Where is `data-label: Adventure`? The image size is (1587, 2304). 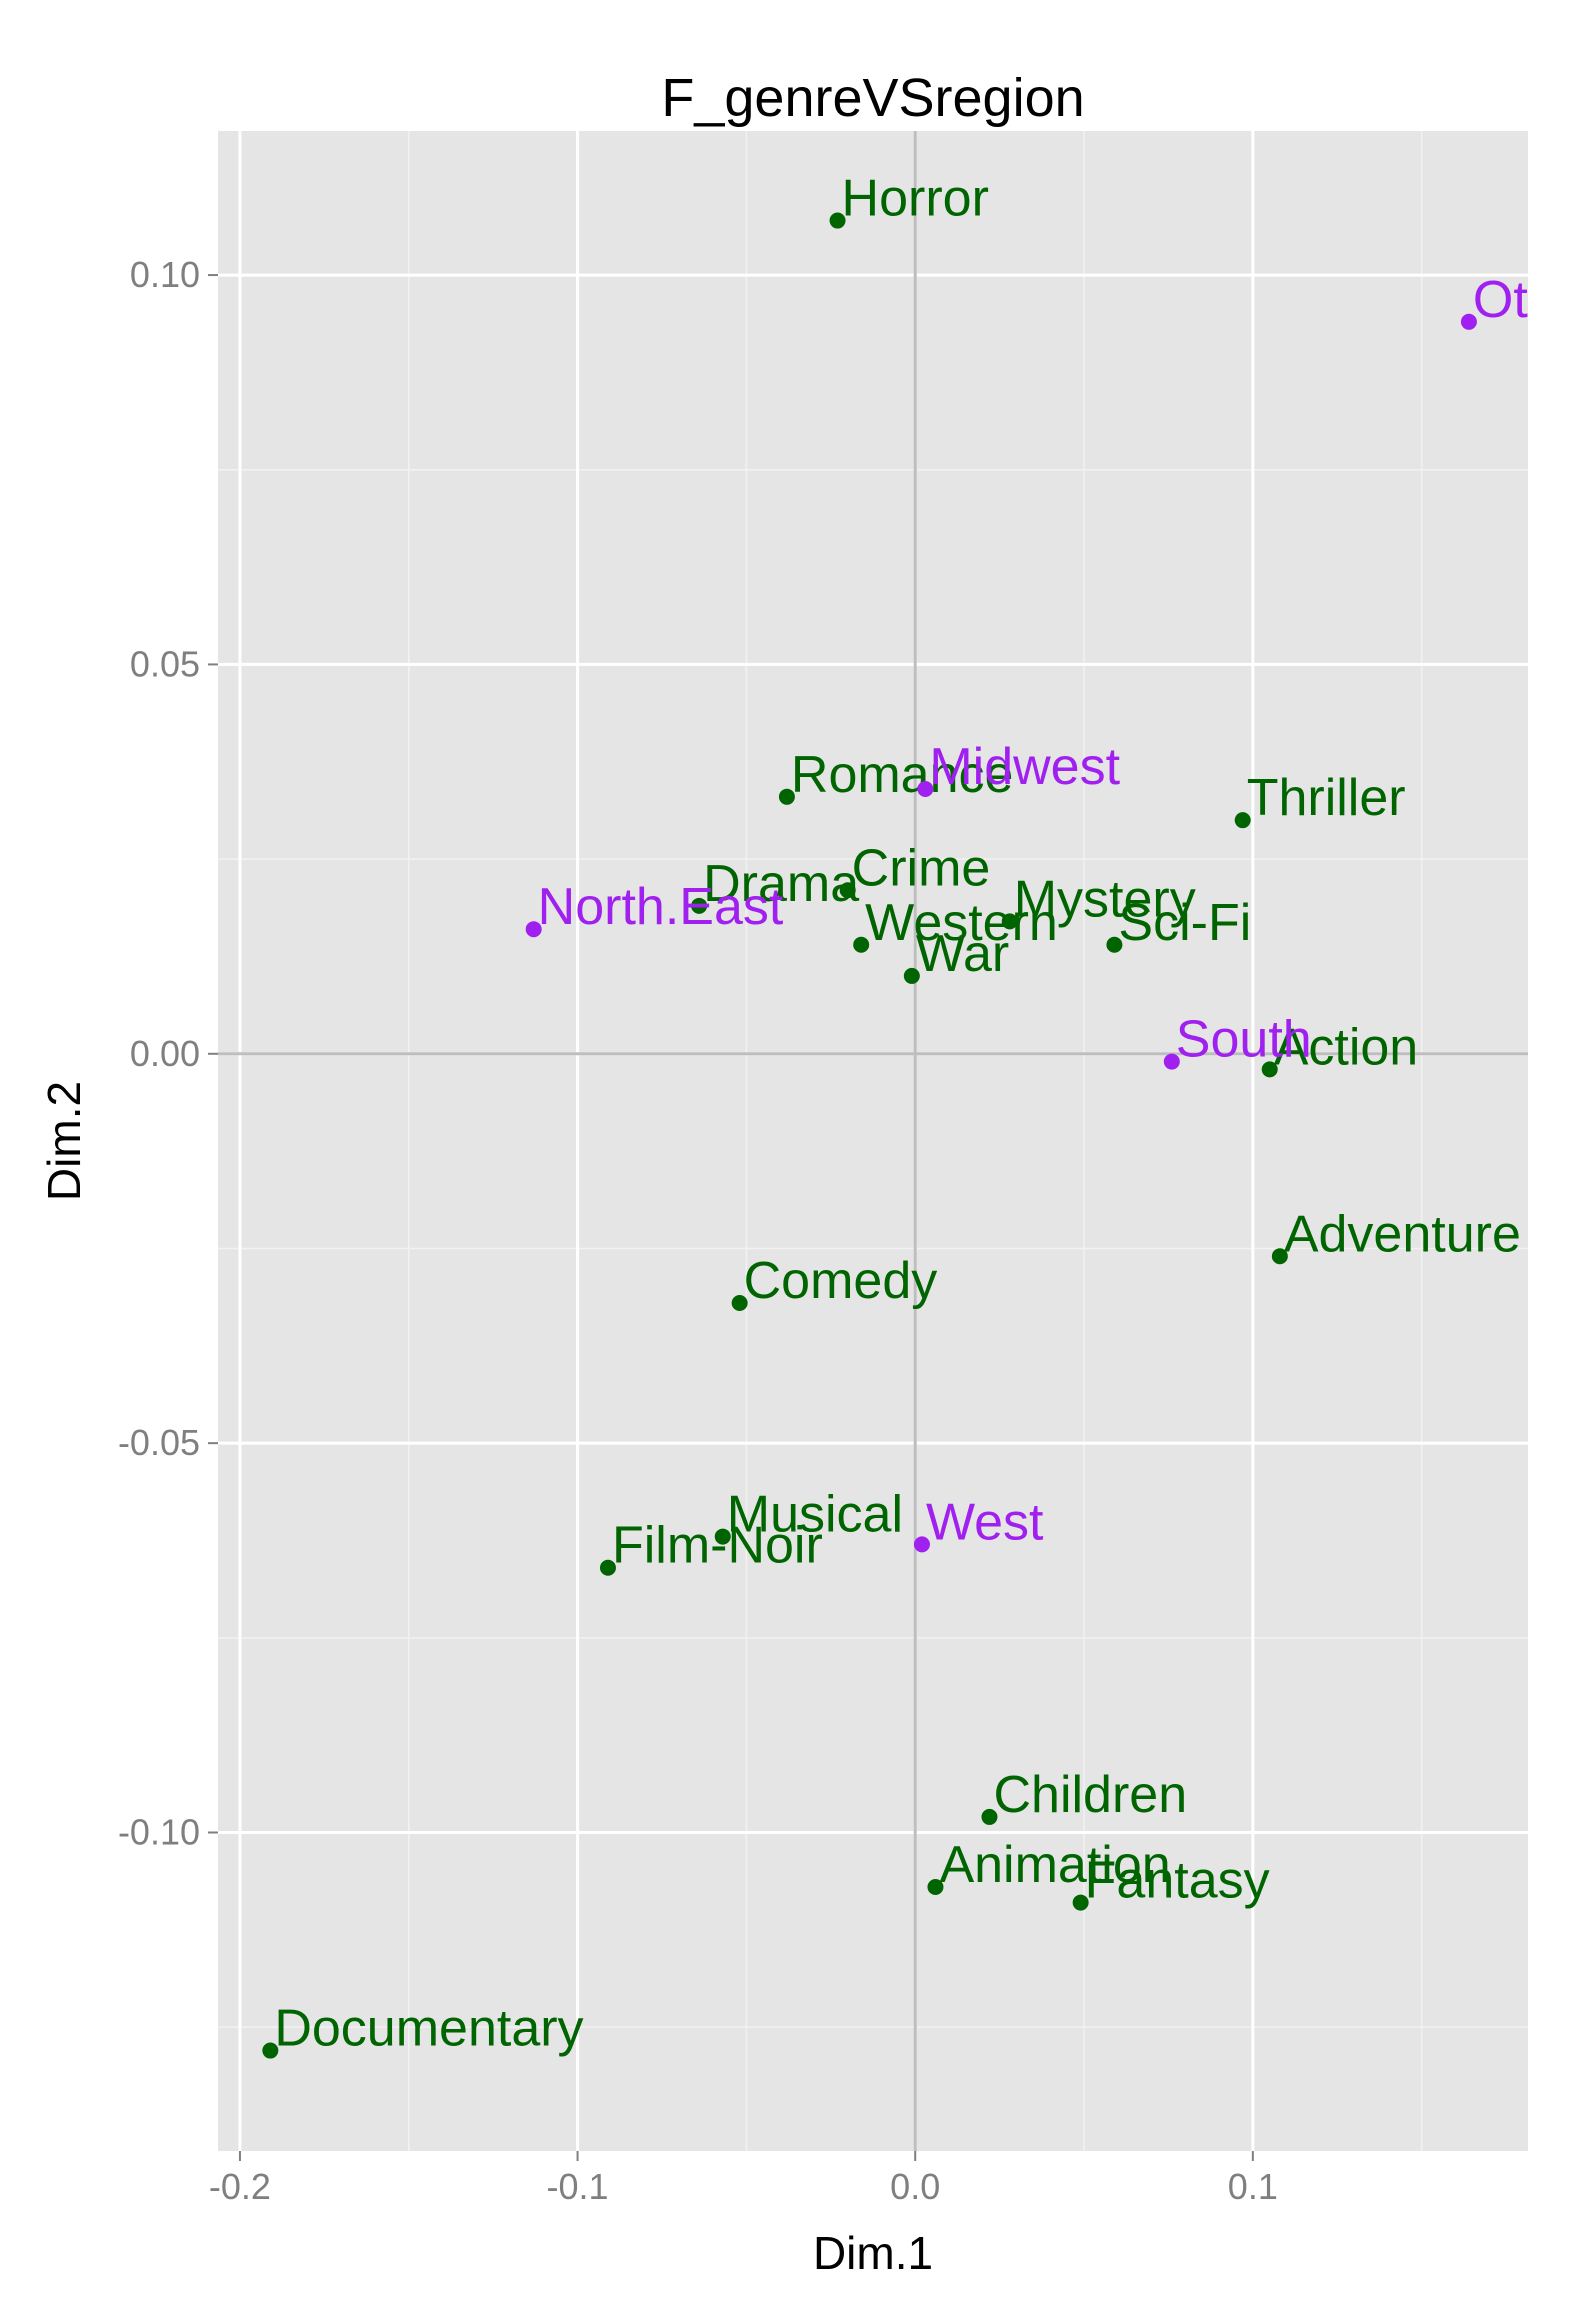
data-label: Adventure is located at coordinates (1402, 1234).